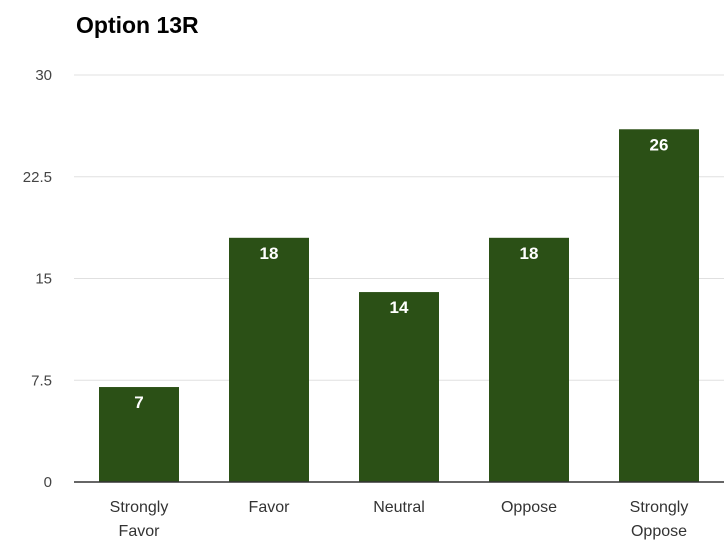 This screenshot has height=546, width=724. I want to click on x-category-label: Favor, so click(270, 507).